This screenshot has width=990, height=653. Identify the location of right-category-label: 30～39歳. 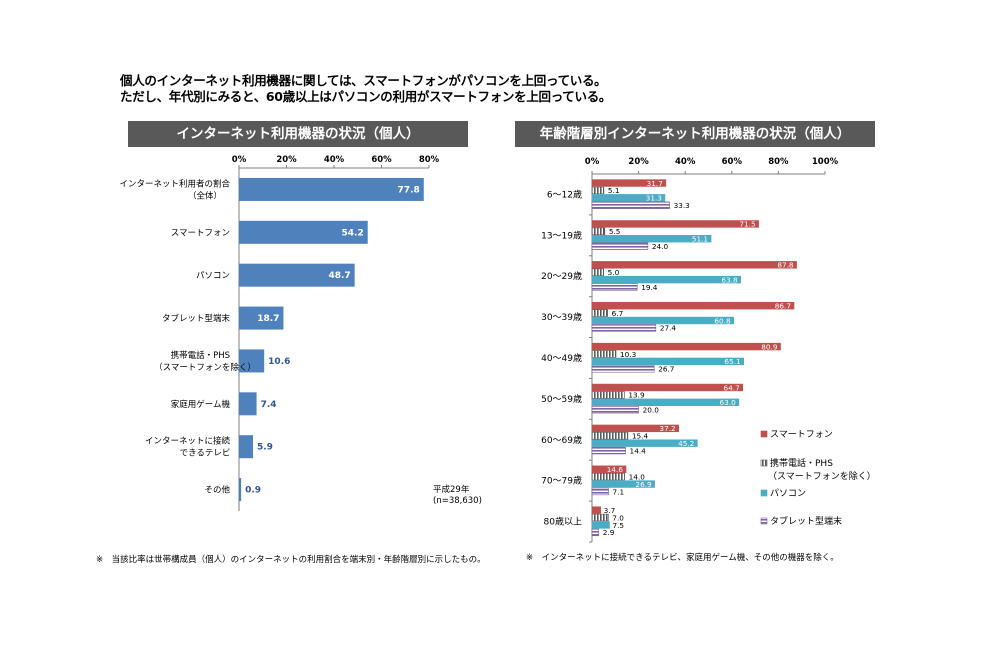
(561, 317).